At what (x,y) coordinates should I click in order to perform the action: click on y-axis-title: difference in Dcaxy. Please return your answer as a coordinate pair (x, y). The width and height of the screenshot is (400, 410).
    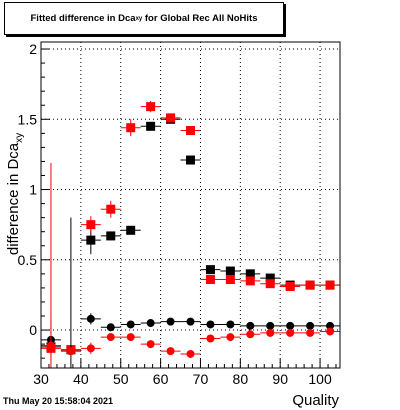
    Looking at the image, I should click on (15, 194).